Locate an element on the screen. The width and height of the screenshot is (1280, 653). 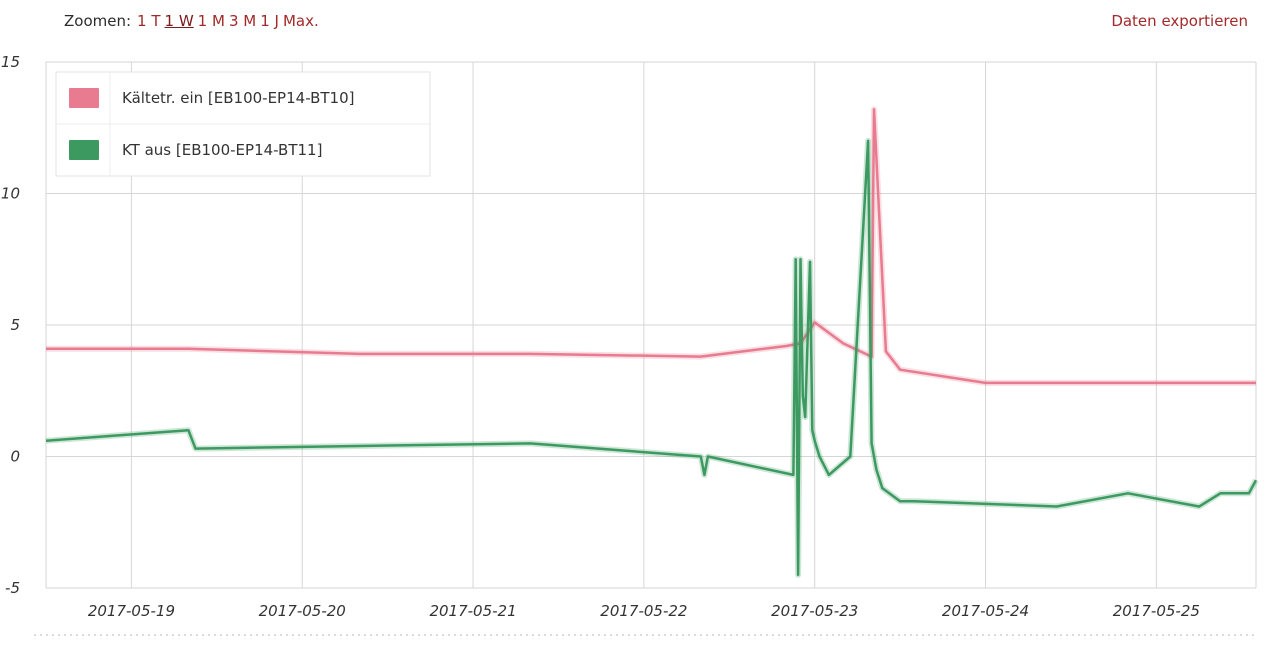
x-tick-label: 2017-05-22 is located at coordinates (643, 611).